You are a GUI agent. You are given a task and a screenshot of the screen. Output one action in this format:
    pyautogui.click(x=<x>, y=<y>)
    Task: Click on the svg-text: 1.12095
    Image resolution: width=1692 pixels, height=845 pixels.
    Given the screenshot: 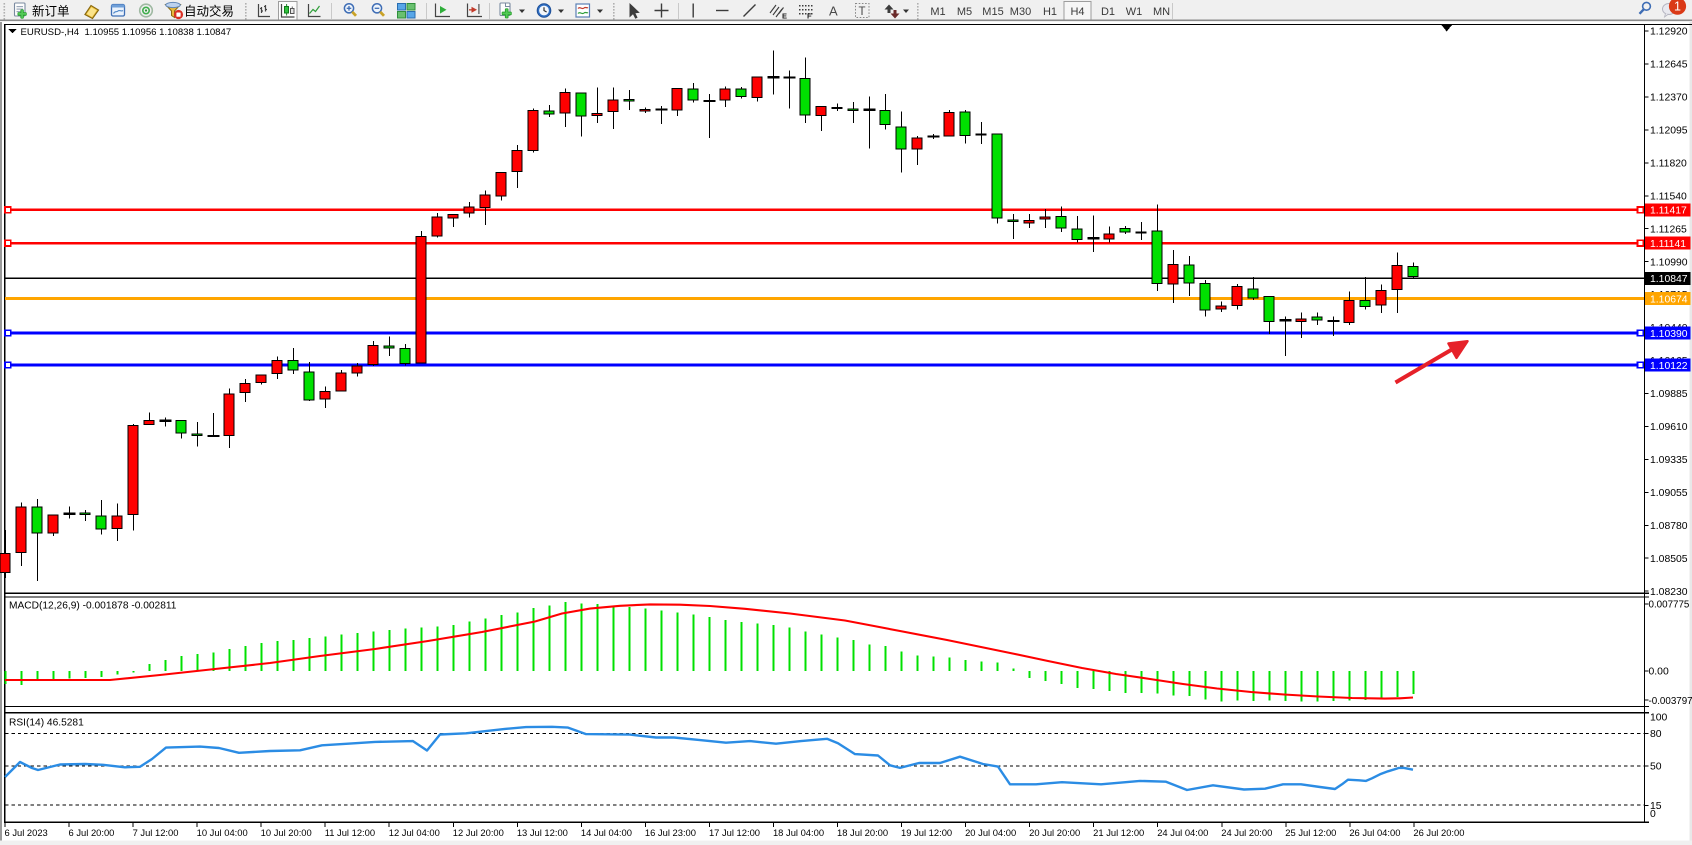 What is the action you would take?
    pyautogui.click(x=1669, y=130)
    